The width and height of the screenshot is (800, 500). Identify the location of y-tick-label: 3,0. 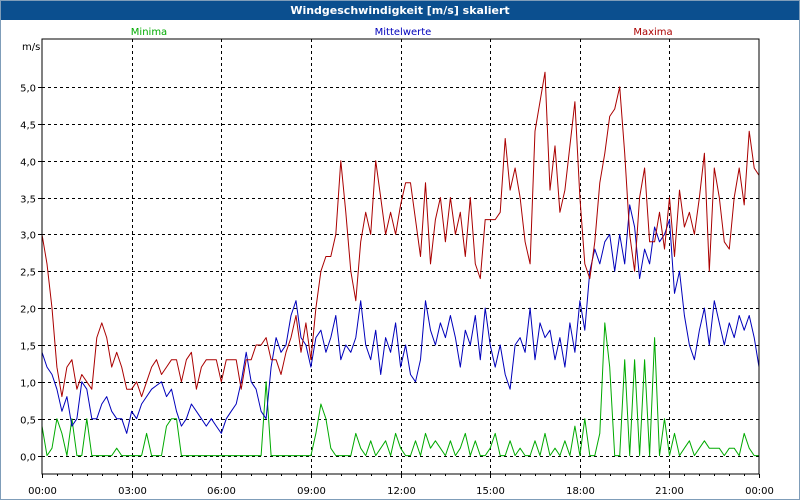
(28, 236).